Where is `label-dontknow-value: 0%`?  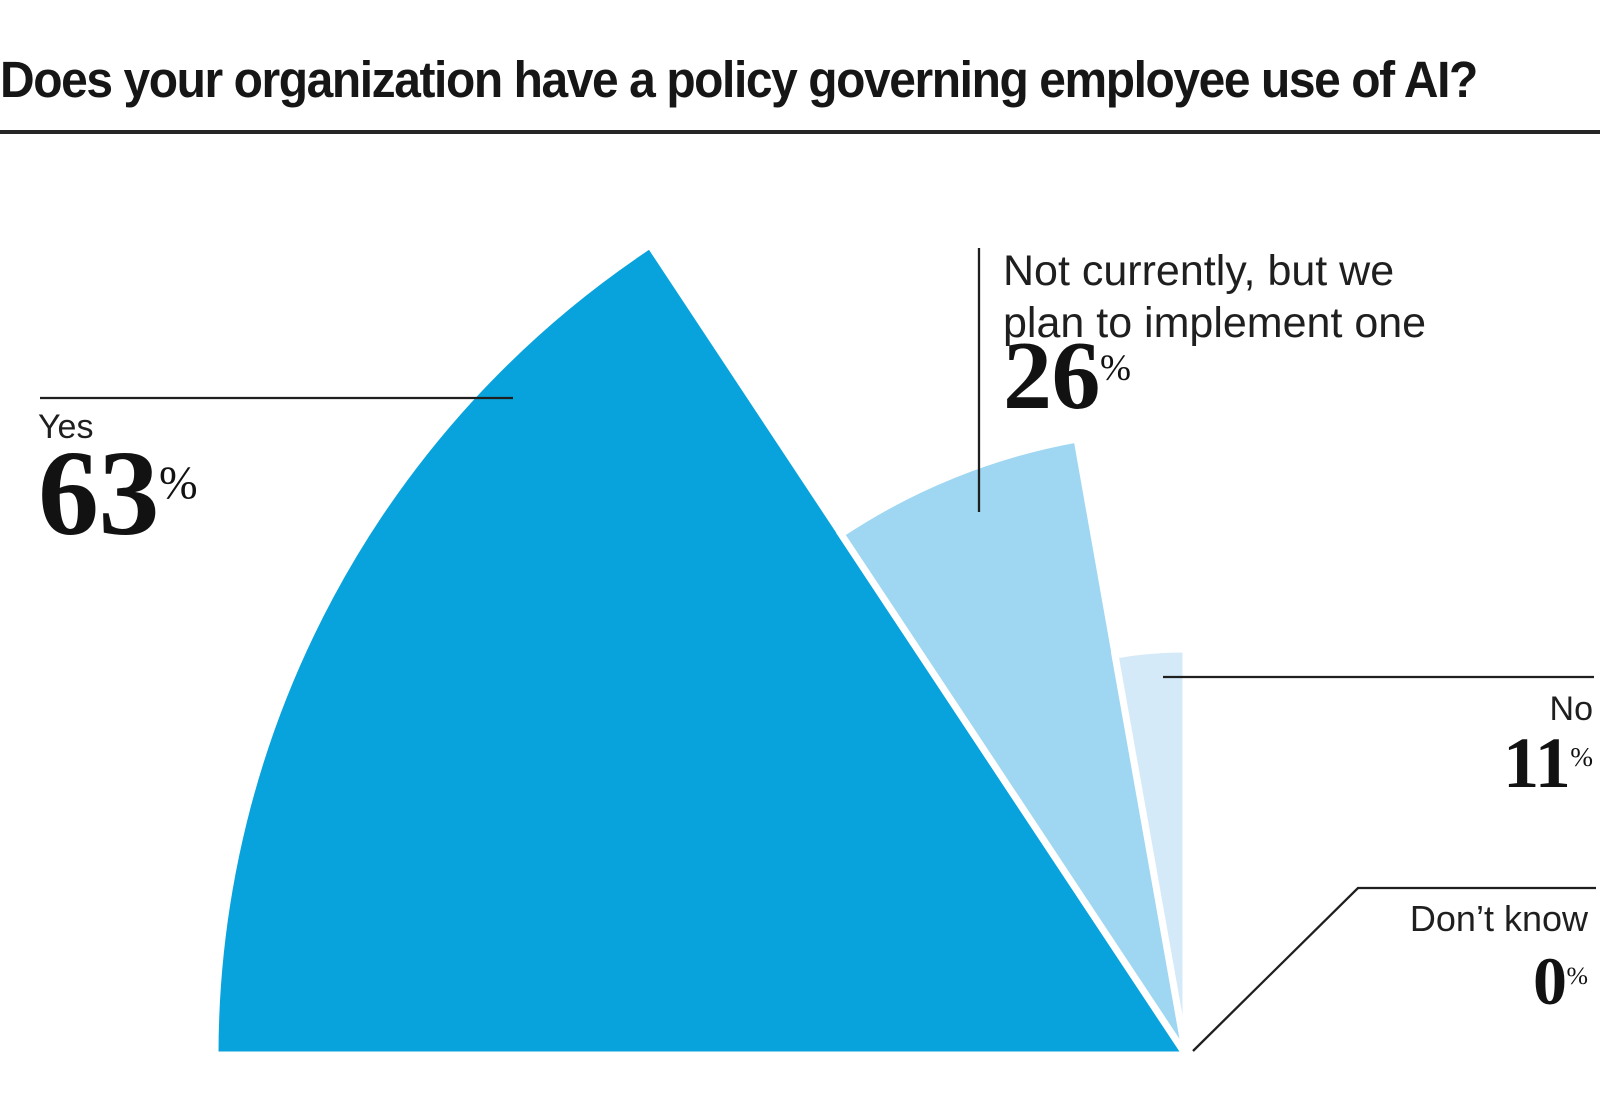 label-dontknow-value: 0% is located at coordinates (1499, 981).